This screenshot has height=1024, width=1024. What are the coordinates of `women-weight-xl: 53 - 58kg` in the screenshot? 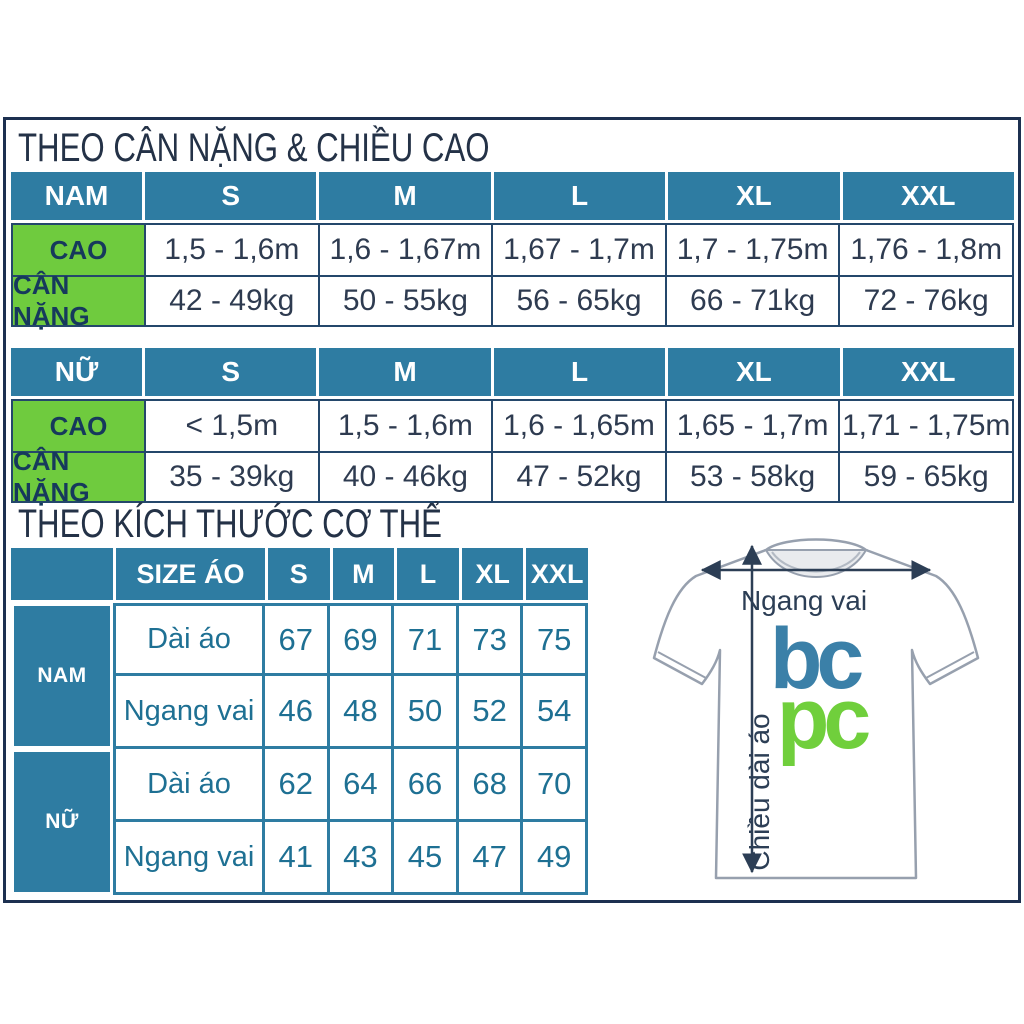 It's located at (751, 476).